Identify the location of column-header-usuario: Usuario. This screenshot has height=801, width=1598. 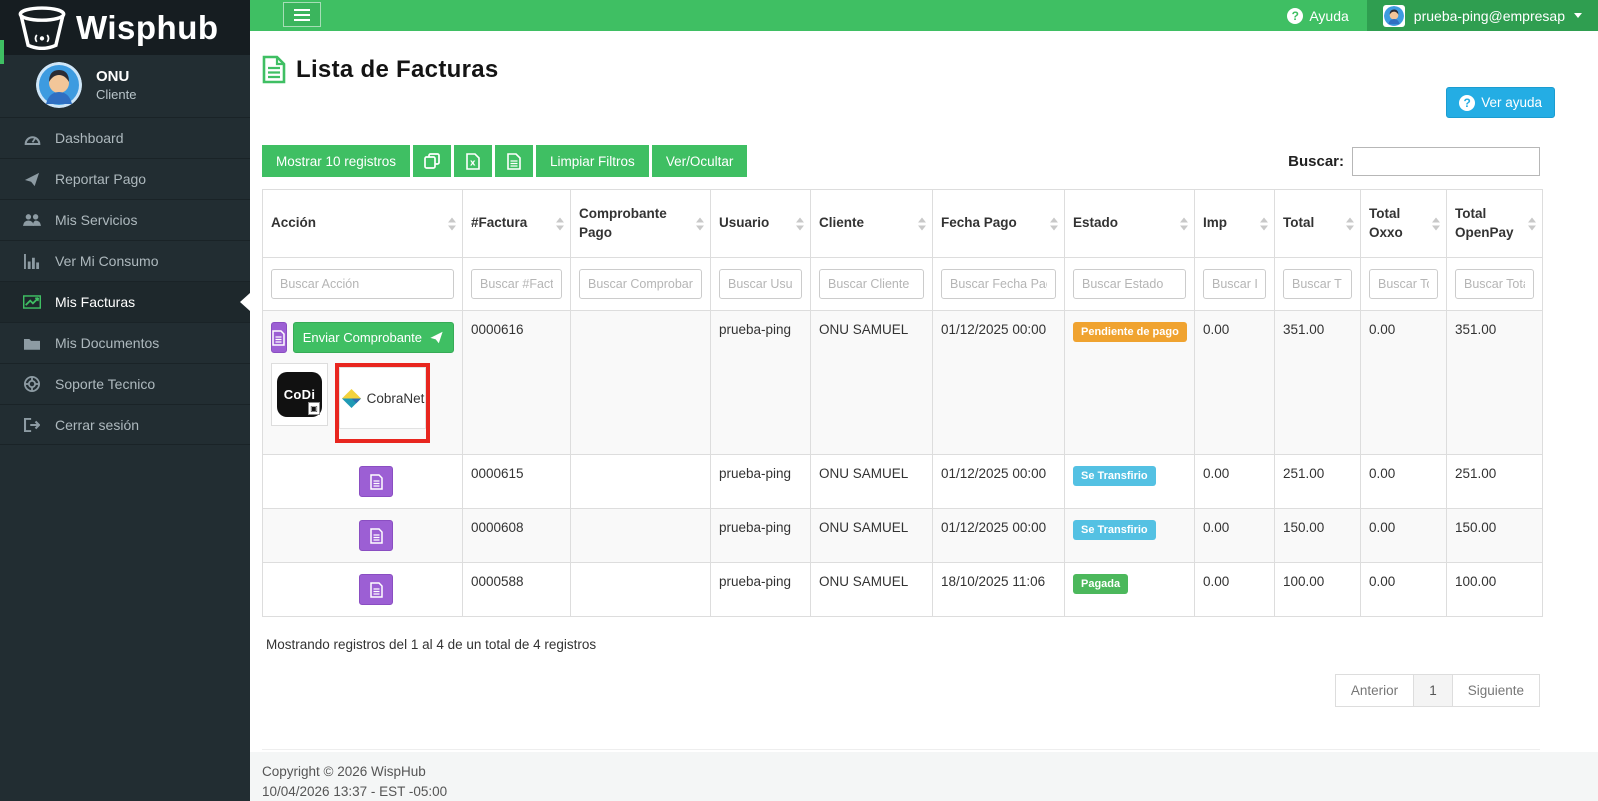
(760, 223).